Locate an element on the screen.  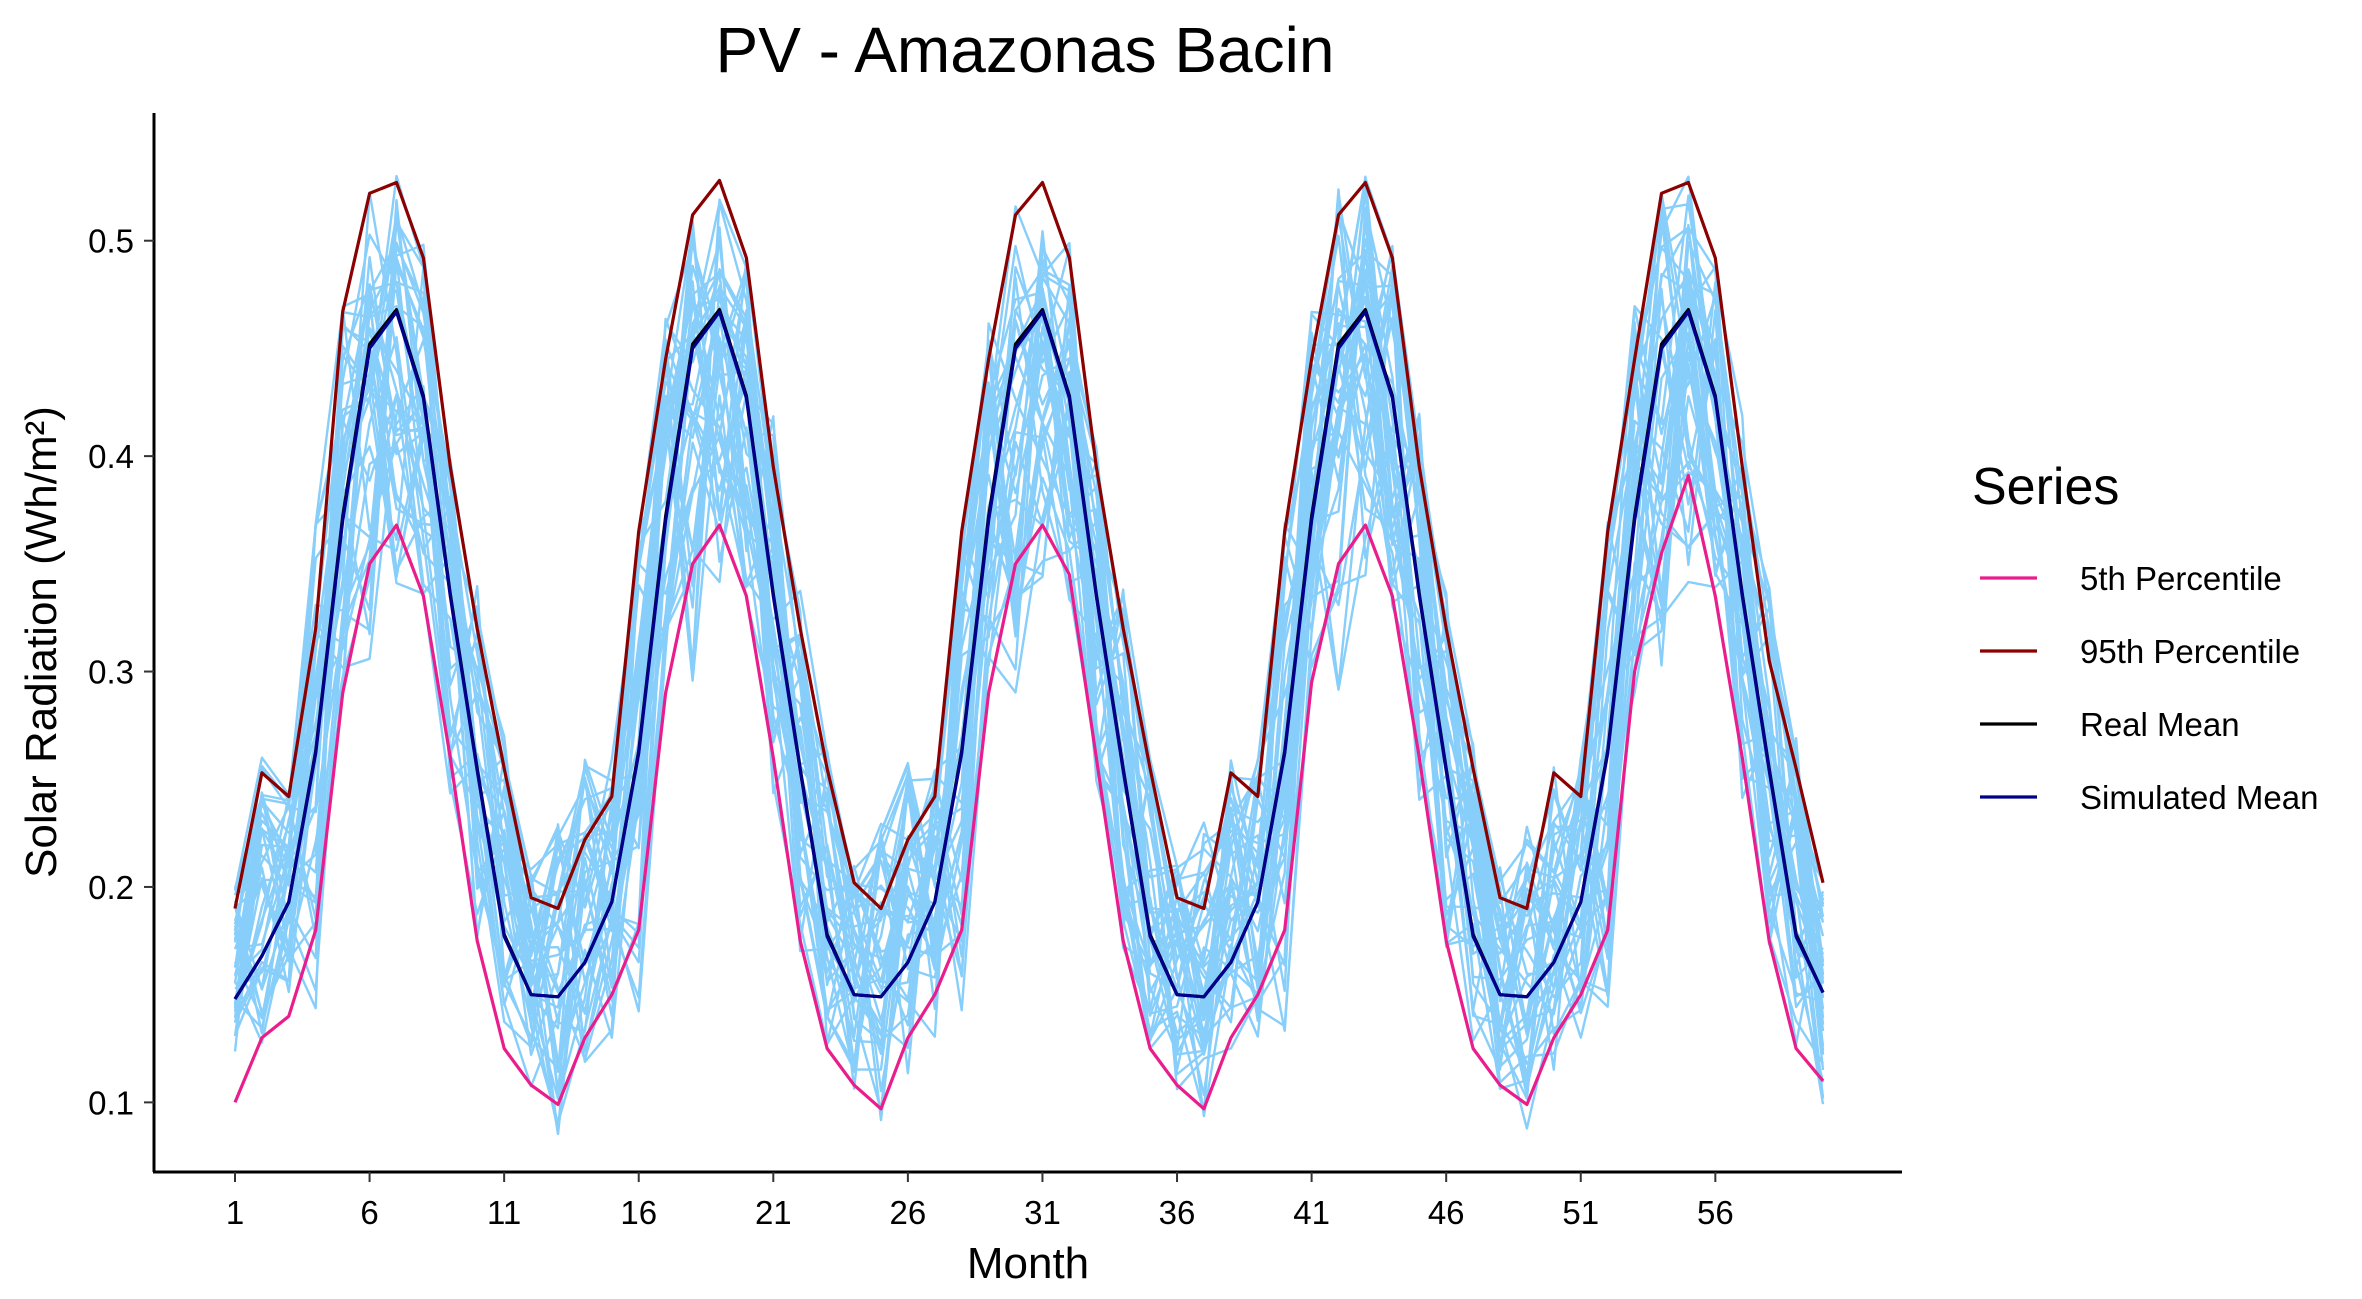
legend-title: Series is located at coordinates (2045, 487).